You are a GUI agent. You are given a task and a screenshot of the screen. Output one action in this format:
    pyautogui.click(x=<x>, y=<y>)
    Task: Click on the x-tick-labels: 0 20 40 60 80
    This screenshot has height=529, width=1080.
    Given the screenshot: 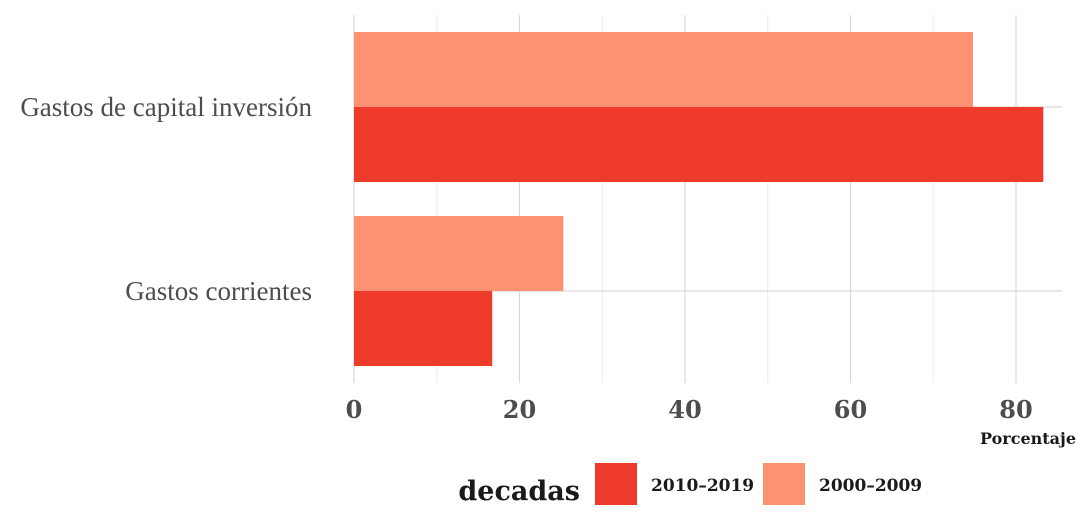 What is the action you would take?
    pyautogui.click(x=689, y=409)
    